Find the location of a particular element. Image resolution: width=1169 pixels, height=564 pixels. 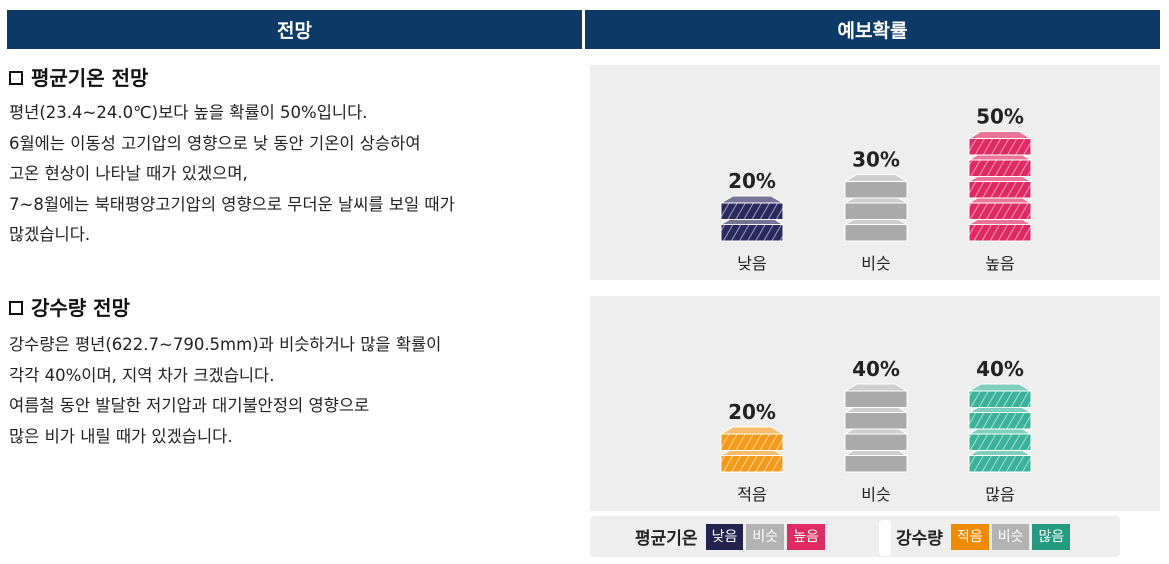

legend: 평균기온 낮음 비슷 높음 강수량 적음 비슷 많음 is located at coordinates (855, 536).